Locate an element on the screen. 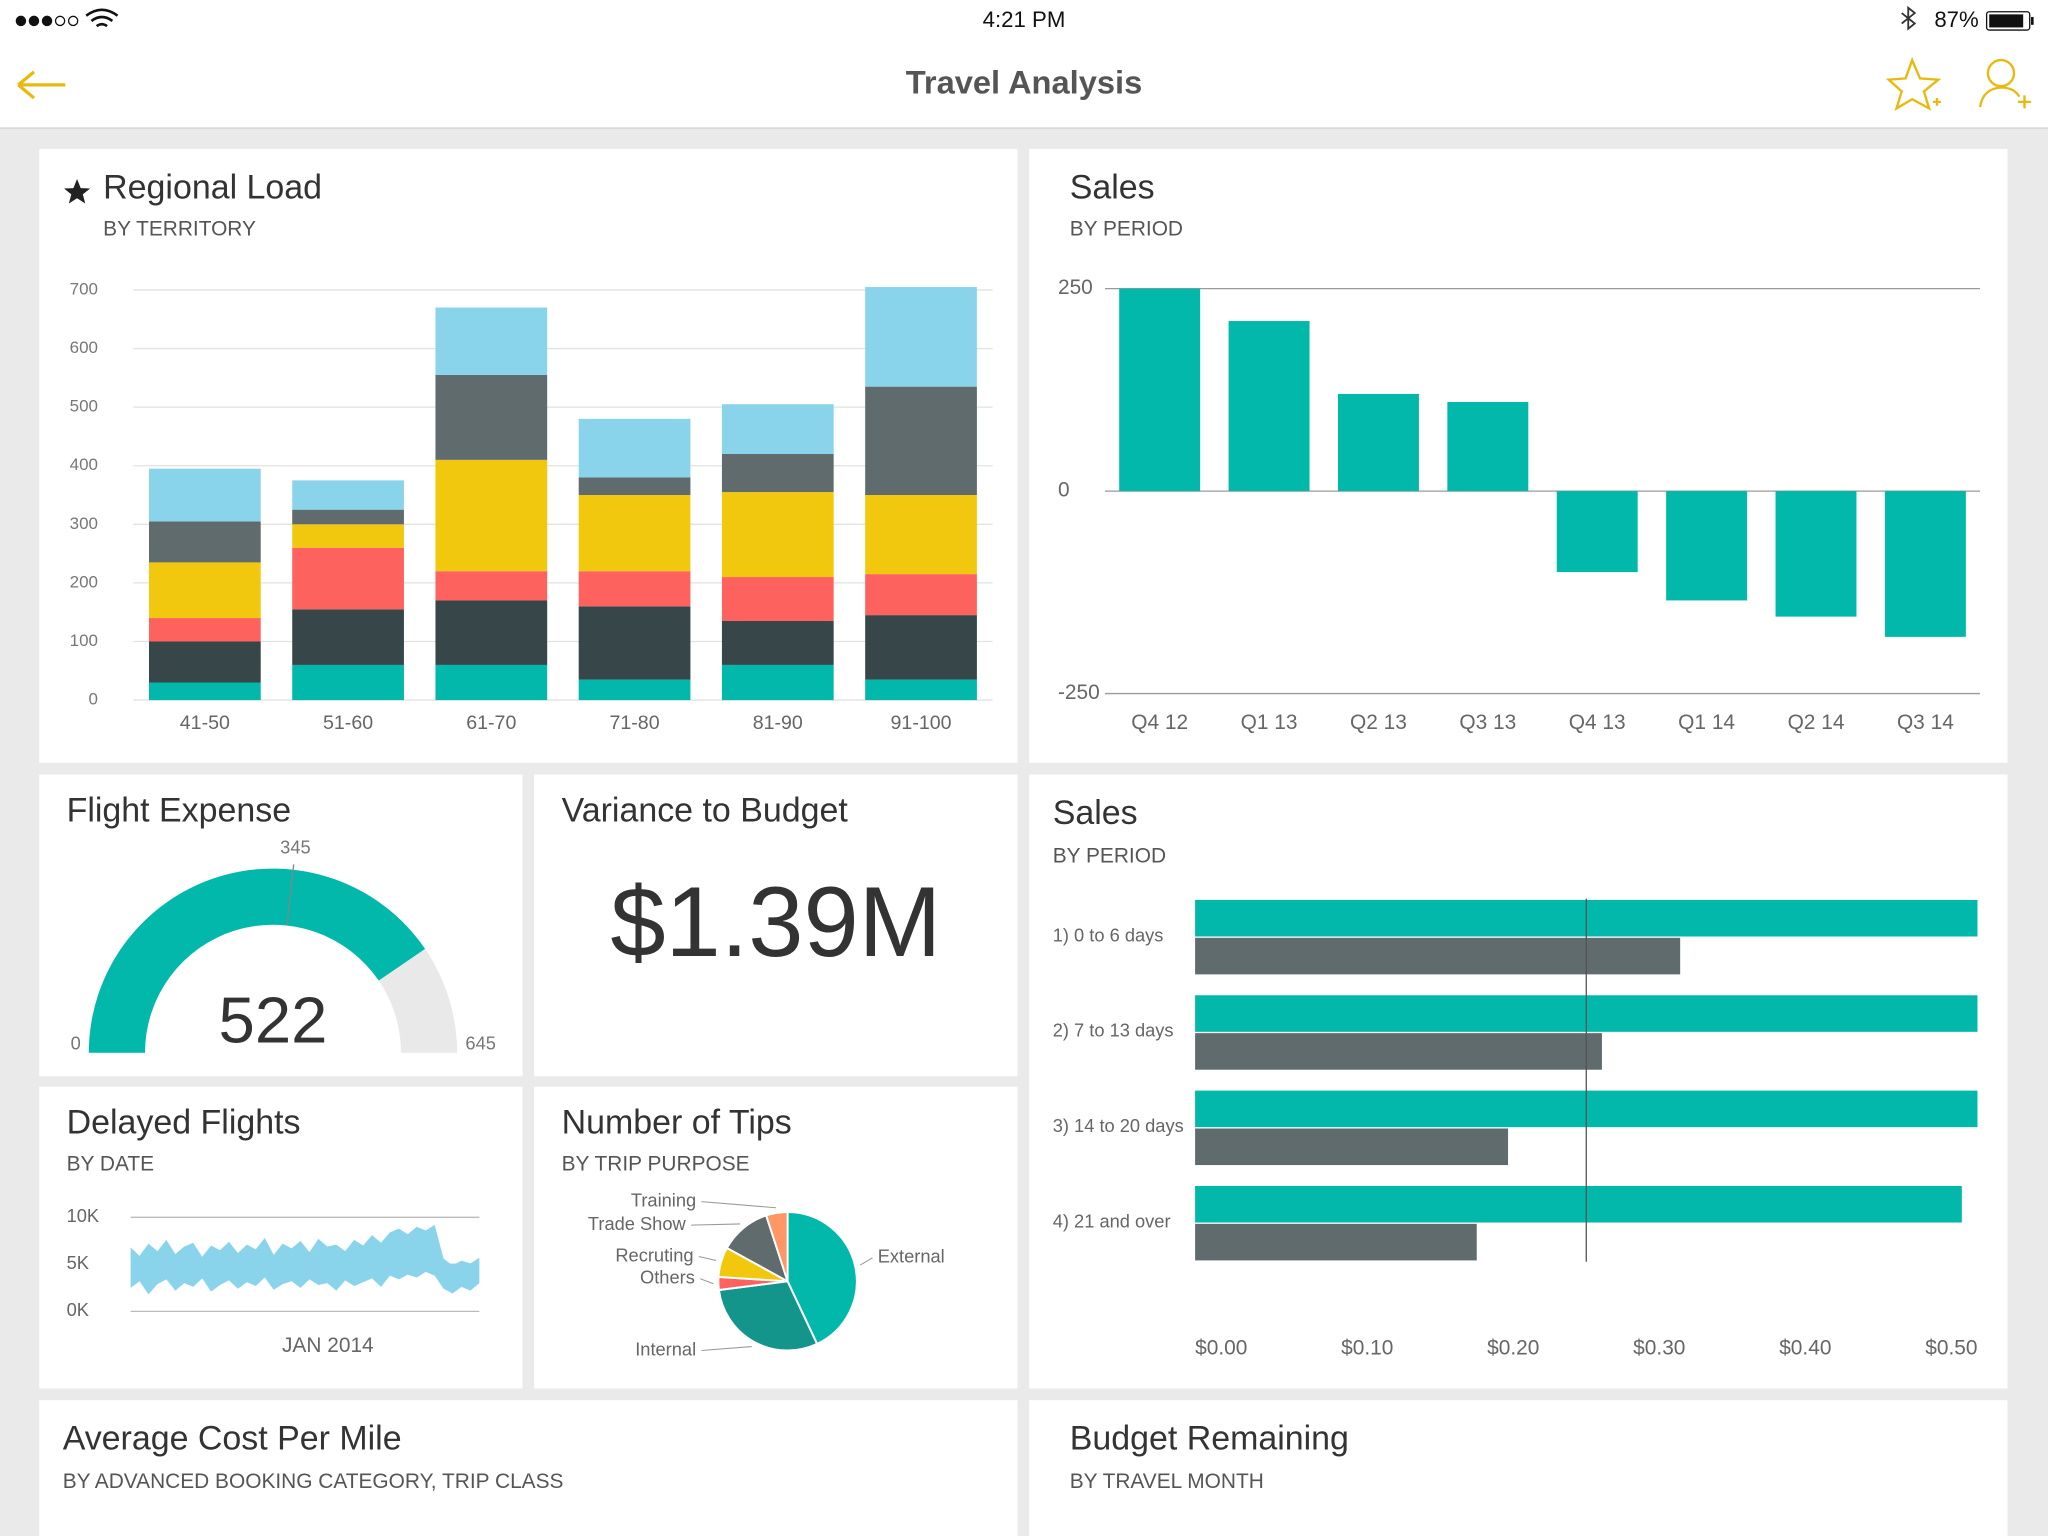 The image size is (2048, 1536). tile-title: Number of Tips is located at coordinates (677, 1123).